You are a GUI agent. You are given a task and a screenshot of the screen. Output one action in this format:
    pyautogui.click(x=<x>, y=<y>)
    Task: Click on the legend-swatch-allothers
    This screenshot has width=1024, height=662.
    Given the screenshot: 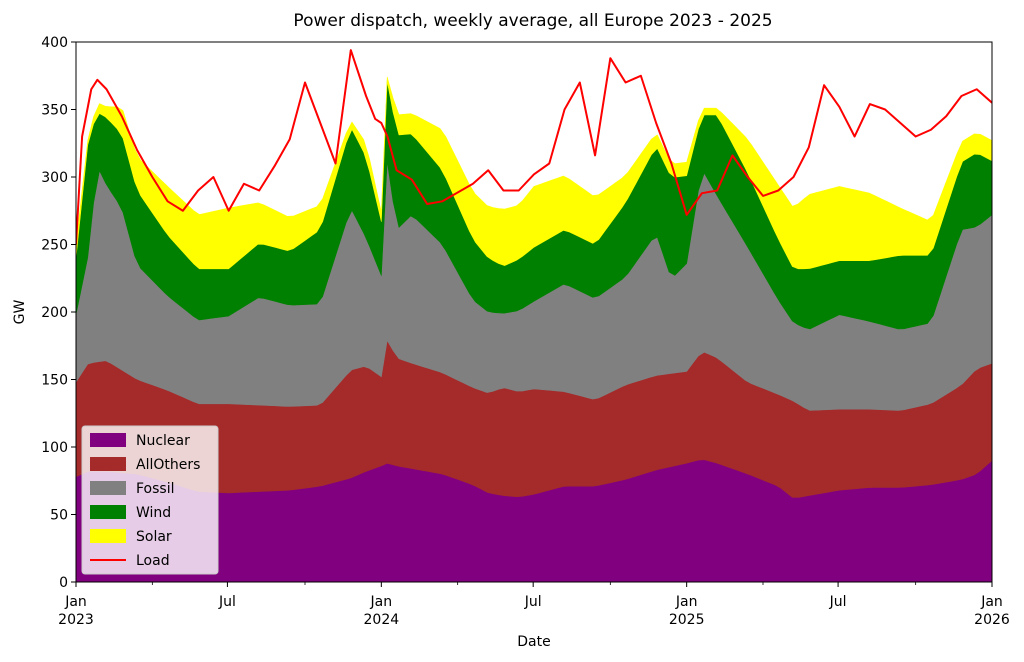 What is the action you would take?
    pyautogui.click(x=108, y=464)
    